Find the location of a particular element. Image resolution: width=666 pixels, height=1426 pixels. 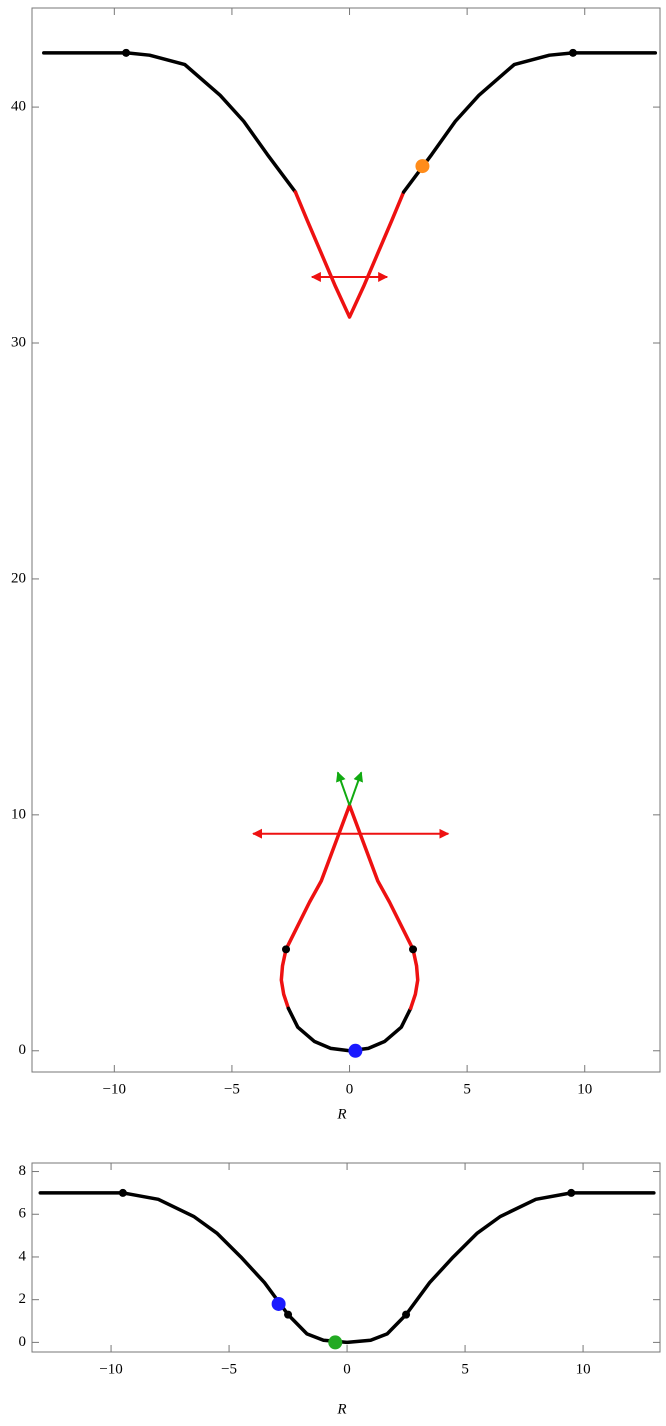

y-tick-label: 8 is located at coordinates (23, 1171).